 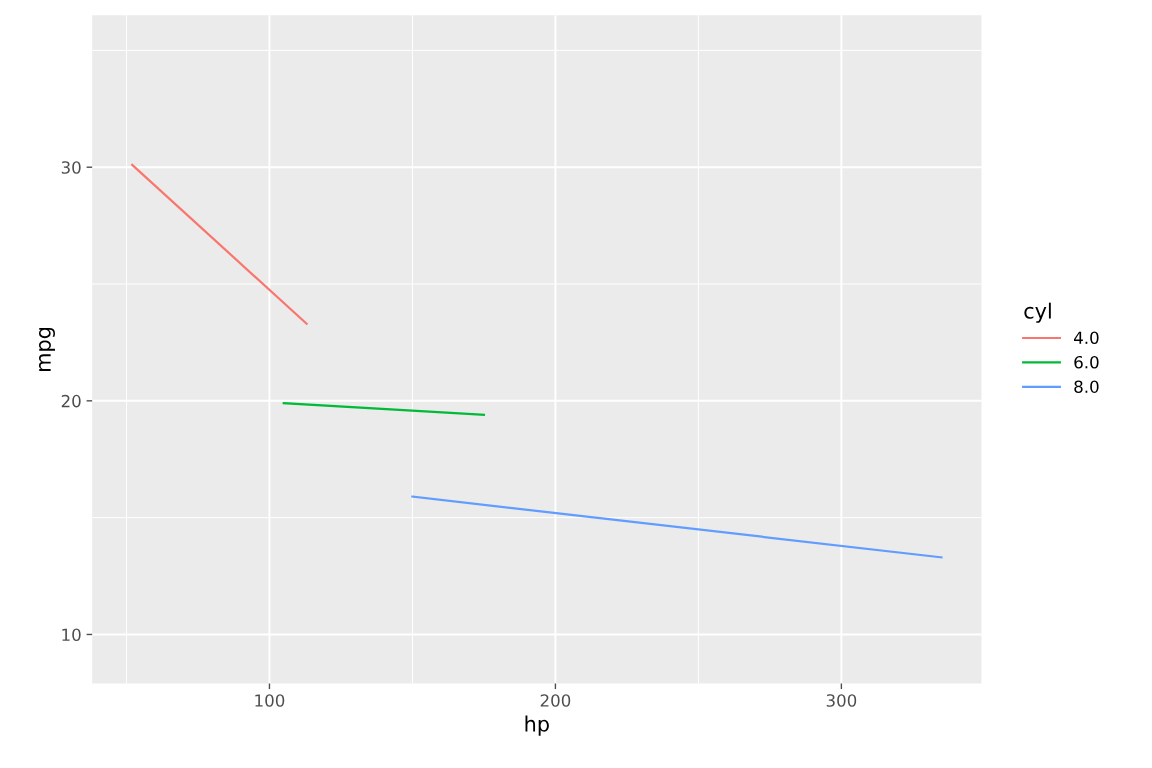 What do you see at coordinates (555, 700) in the screenshot?
I see `x-tick-label: 200` at bounding box center [555, 700].